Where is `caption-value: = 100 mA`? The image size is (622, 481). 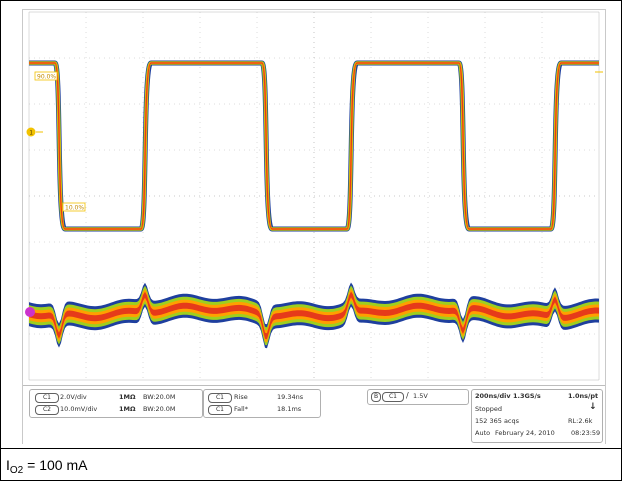 caption-value: = 100 mA is located at coordinates (55, 465).